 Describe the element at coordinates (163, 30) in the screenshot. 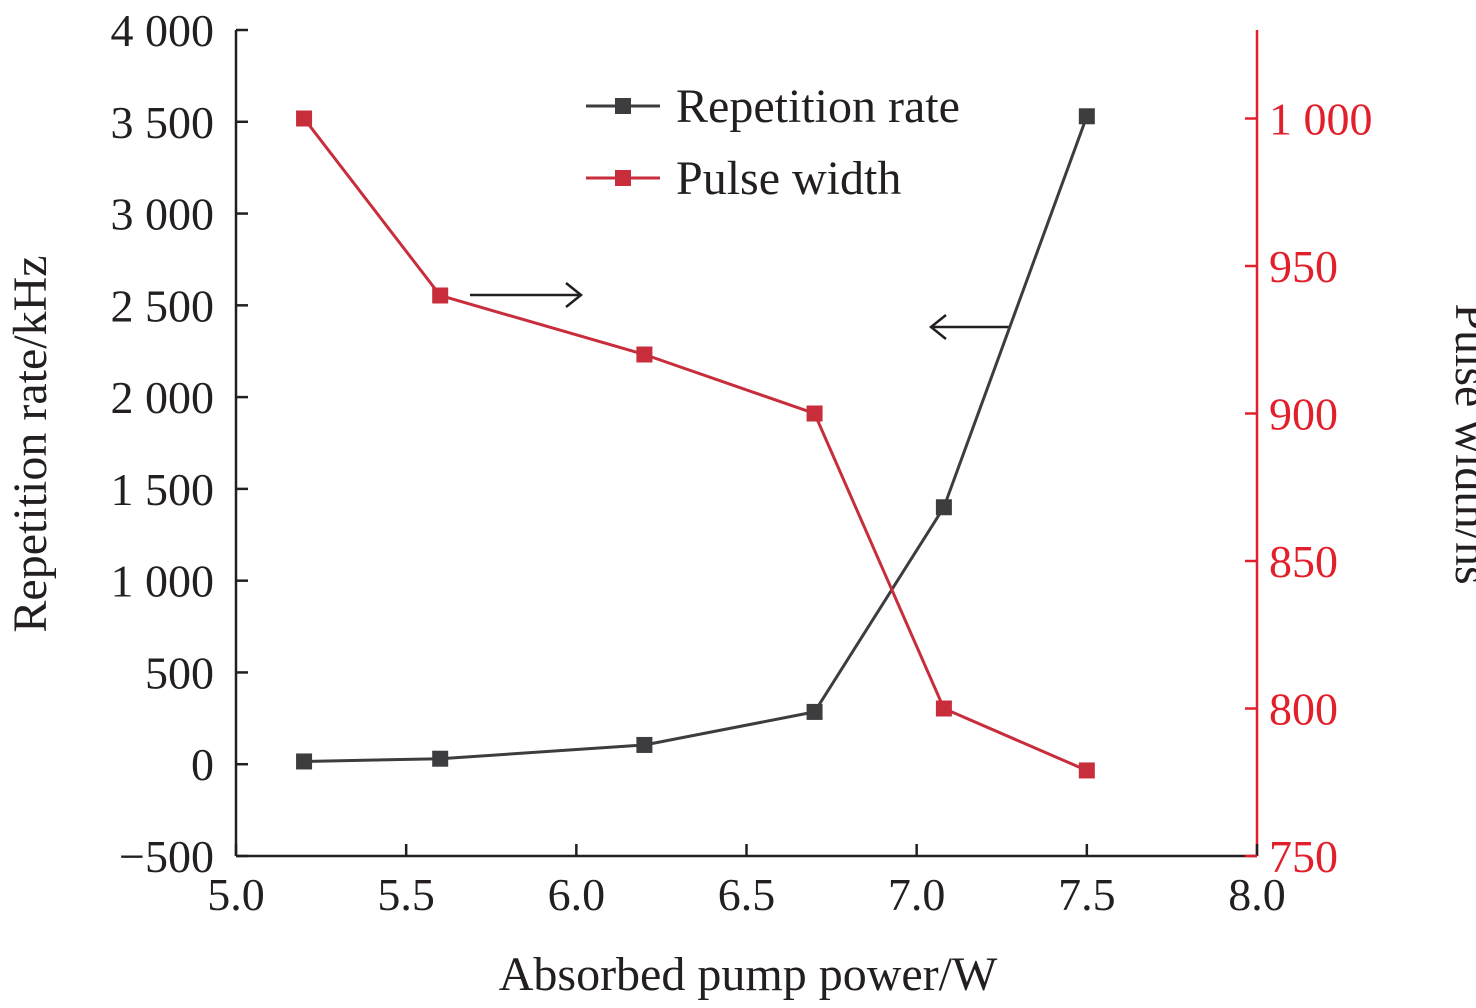

I see `y-left-tick-label: 4 000` at that location.